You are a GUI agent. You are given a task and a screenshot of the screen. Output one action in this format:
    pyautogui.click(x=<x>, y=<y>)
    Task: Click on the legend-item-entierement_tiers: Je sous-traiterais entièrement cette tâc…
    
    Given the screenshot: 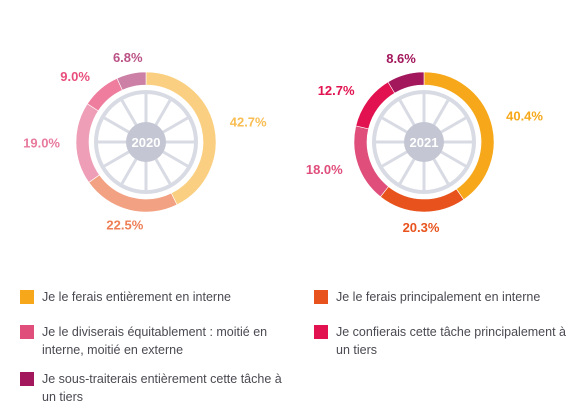 What is the action you would take?
    pyautogui.click(x=155, y=388)
    